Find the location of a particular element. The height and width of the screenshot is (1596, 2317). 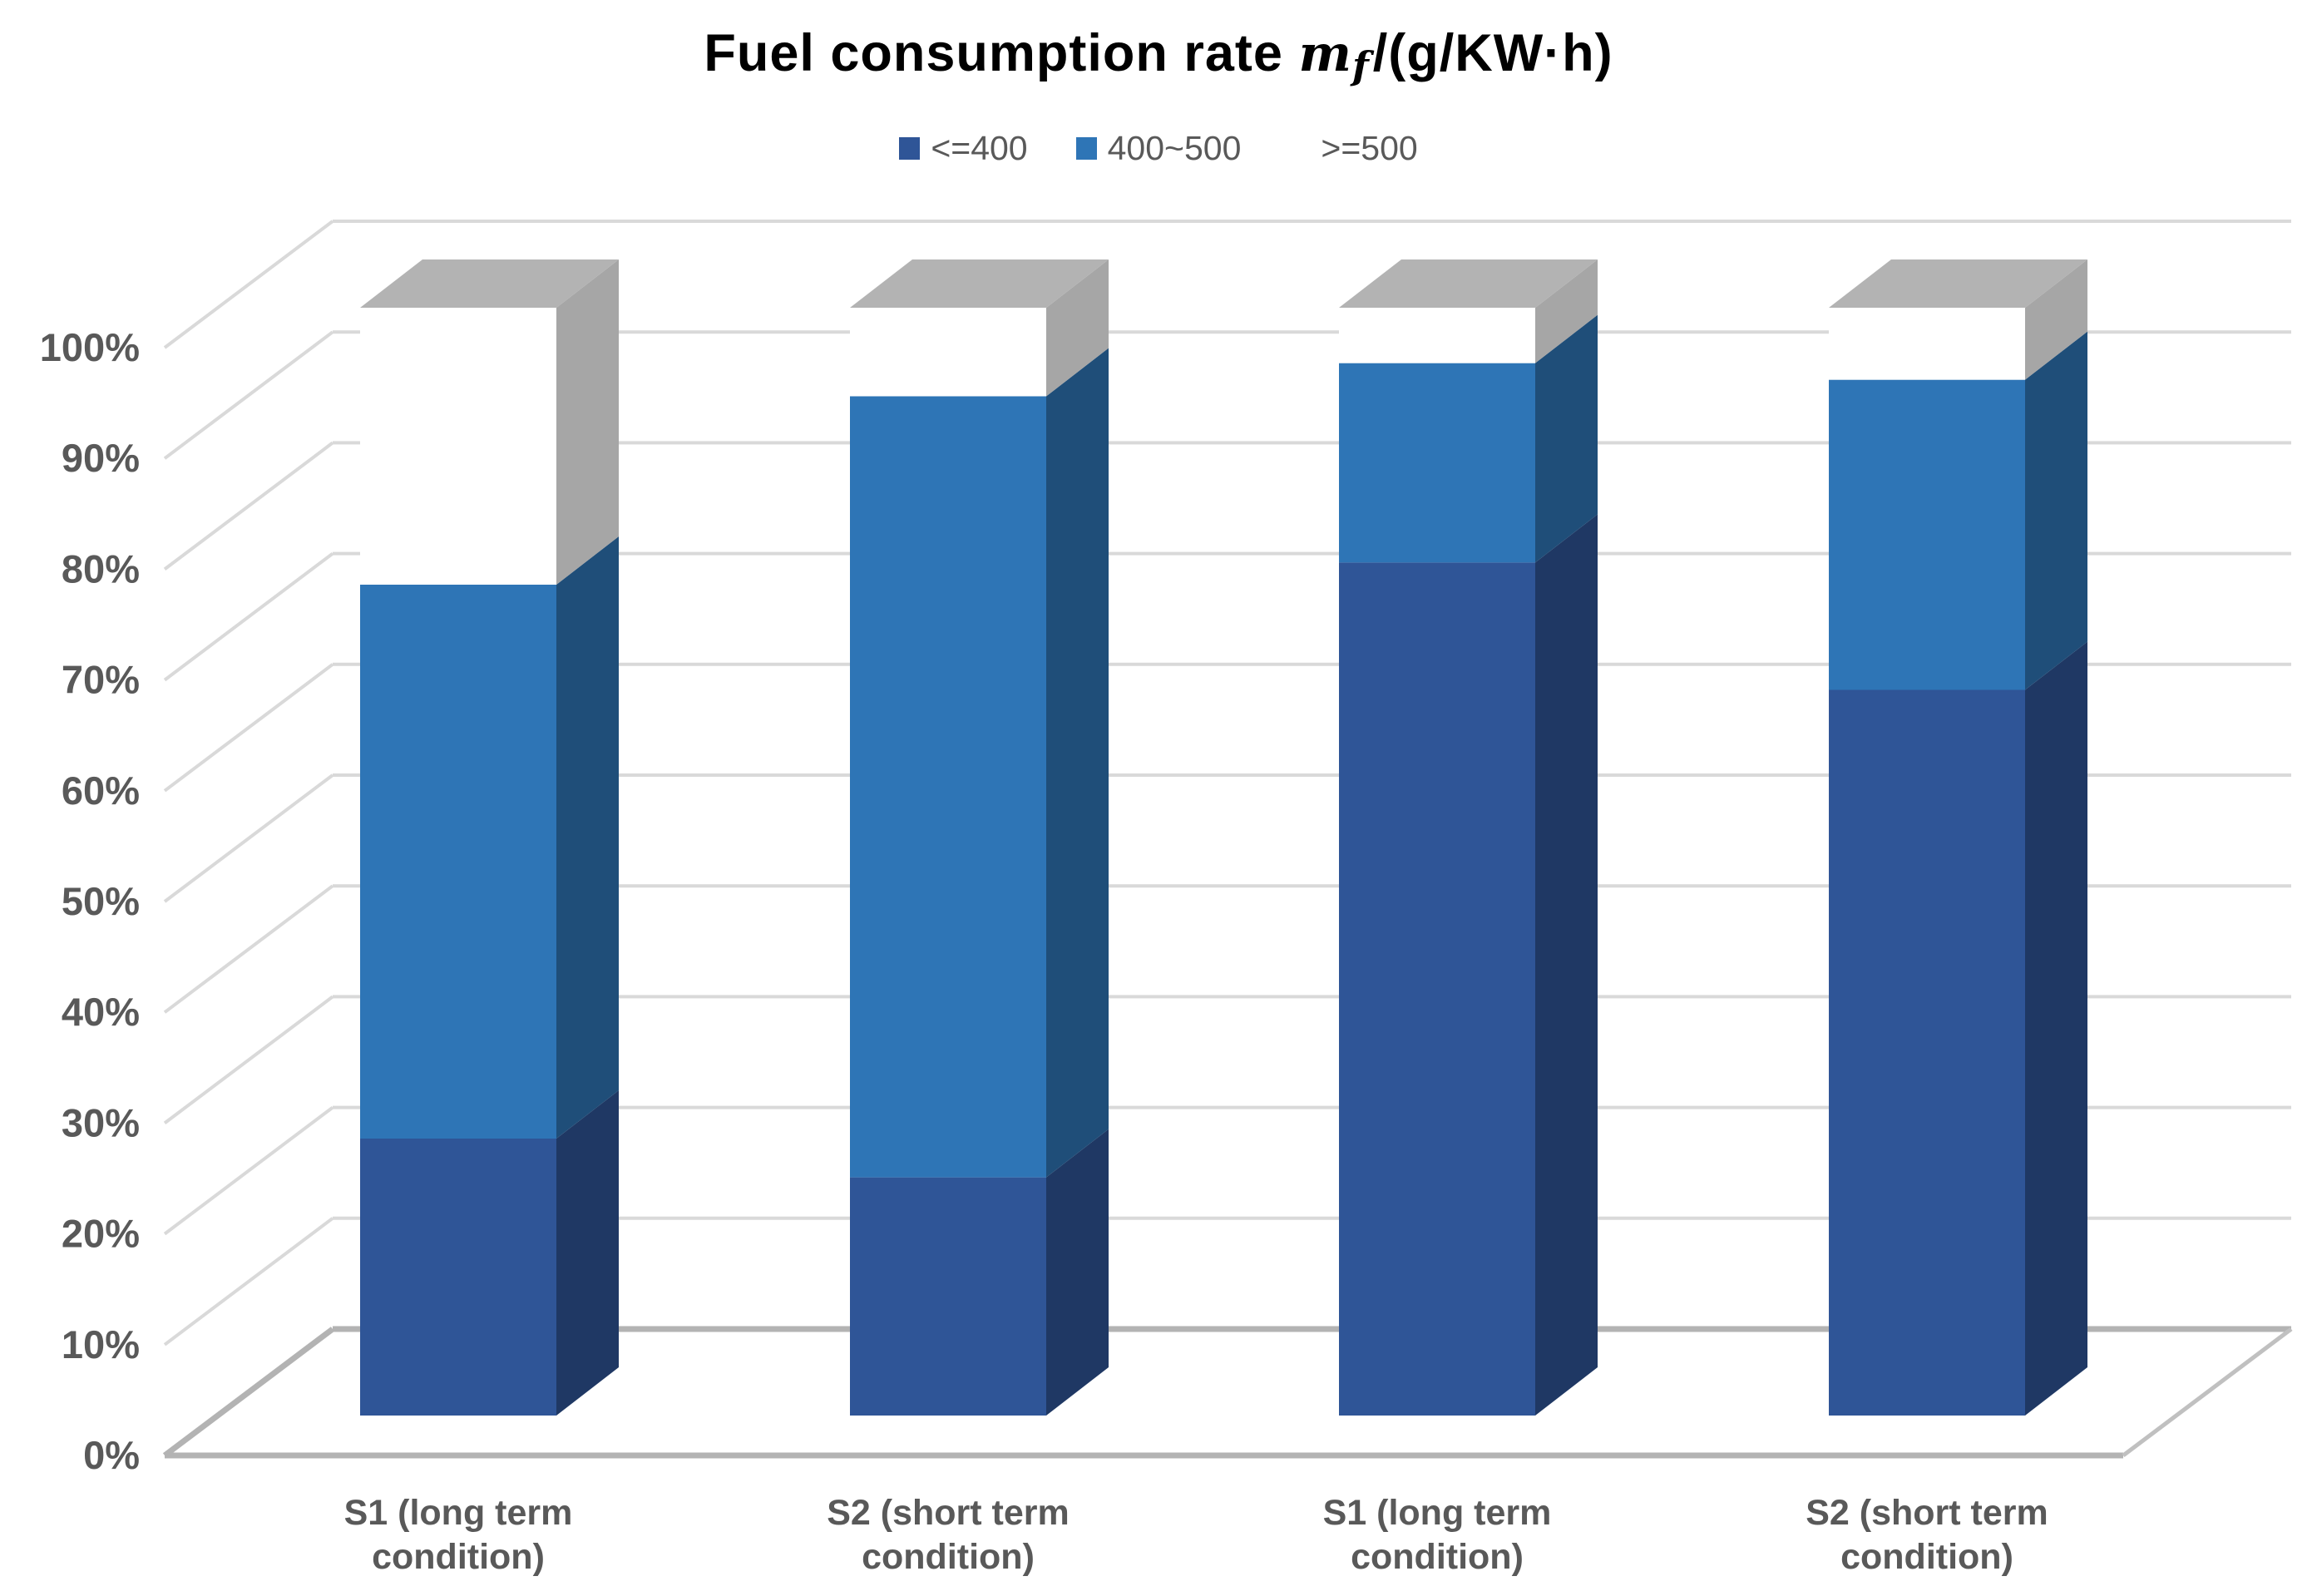

legend-item-le400: <=400 is located at coordinates (963, 148).